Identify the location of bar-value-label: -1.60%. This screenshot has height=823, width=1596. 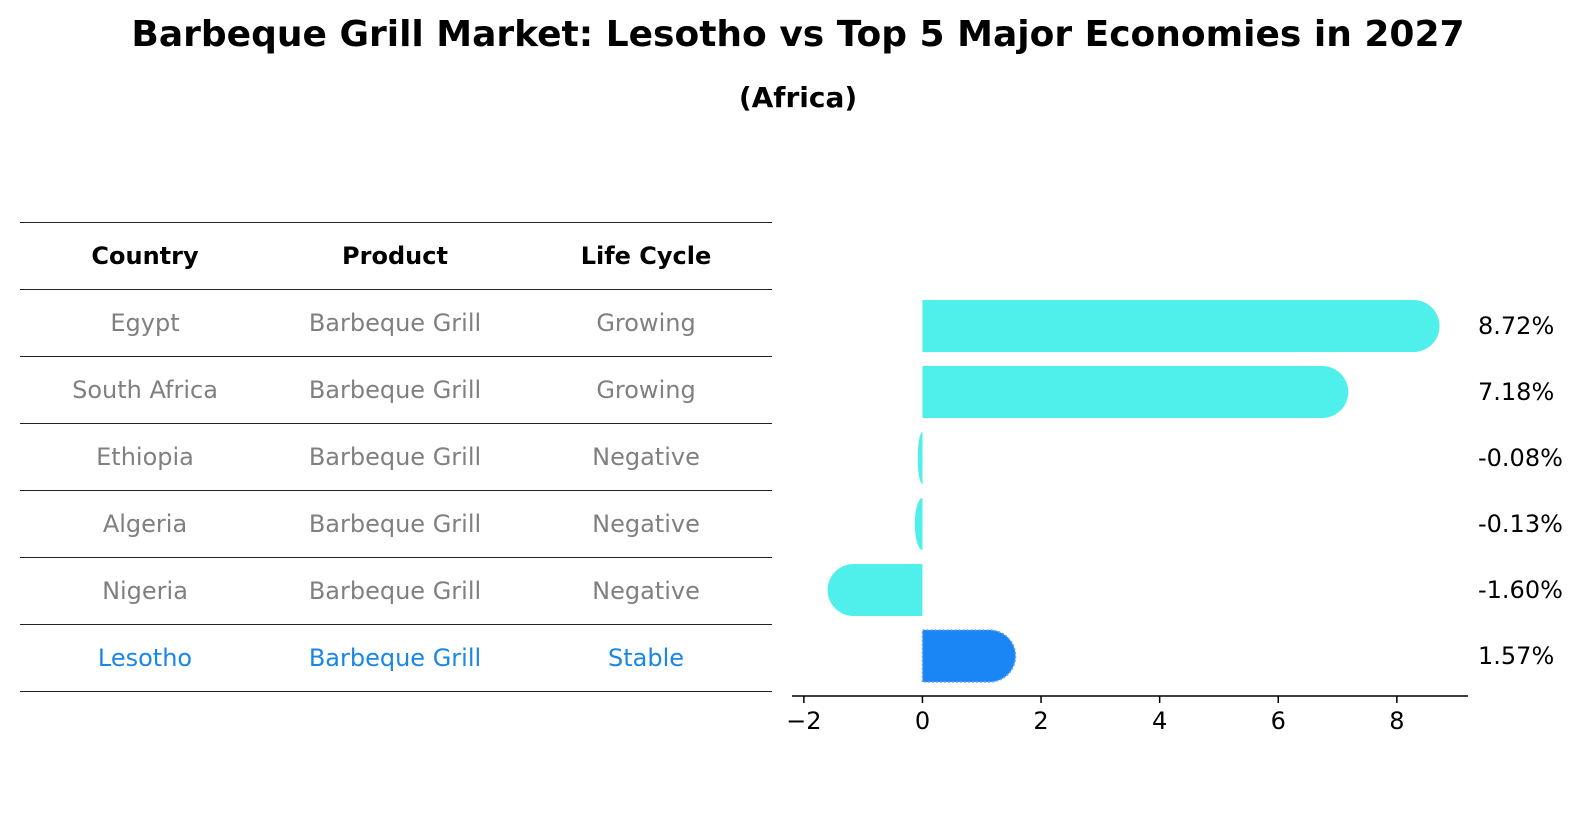
(1520, 590).